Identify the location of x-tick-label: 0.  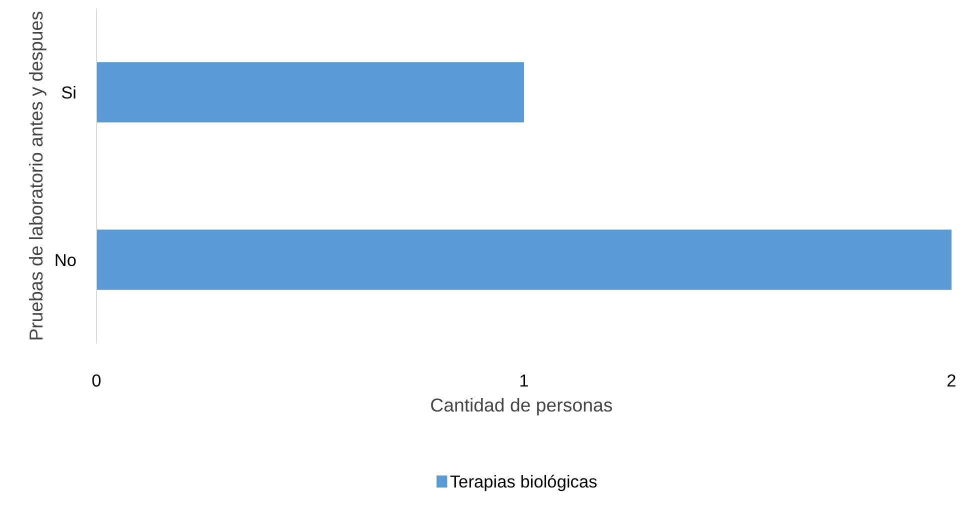
(97, 380).